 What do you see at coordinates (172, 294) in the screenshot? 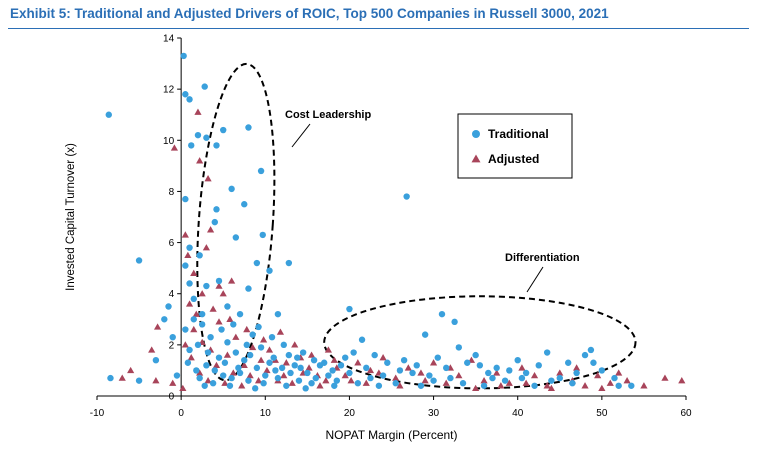
I see `y-tick-label: 4` at bounding box center [172, 294].